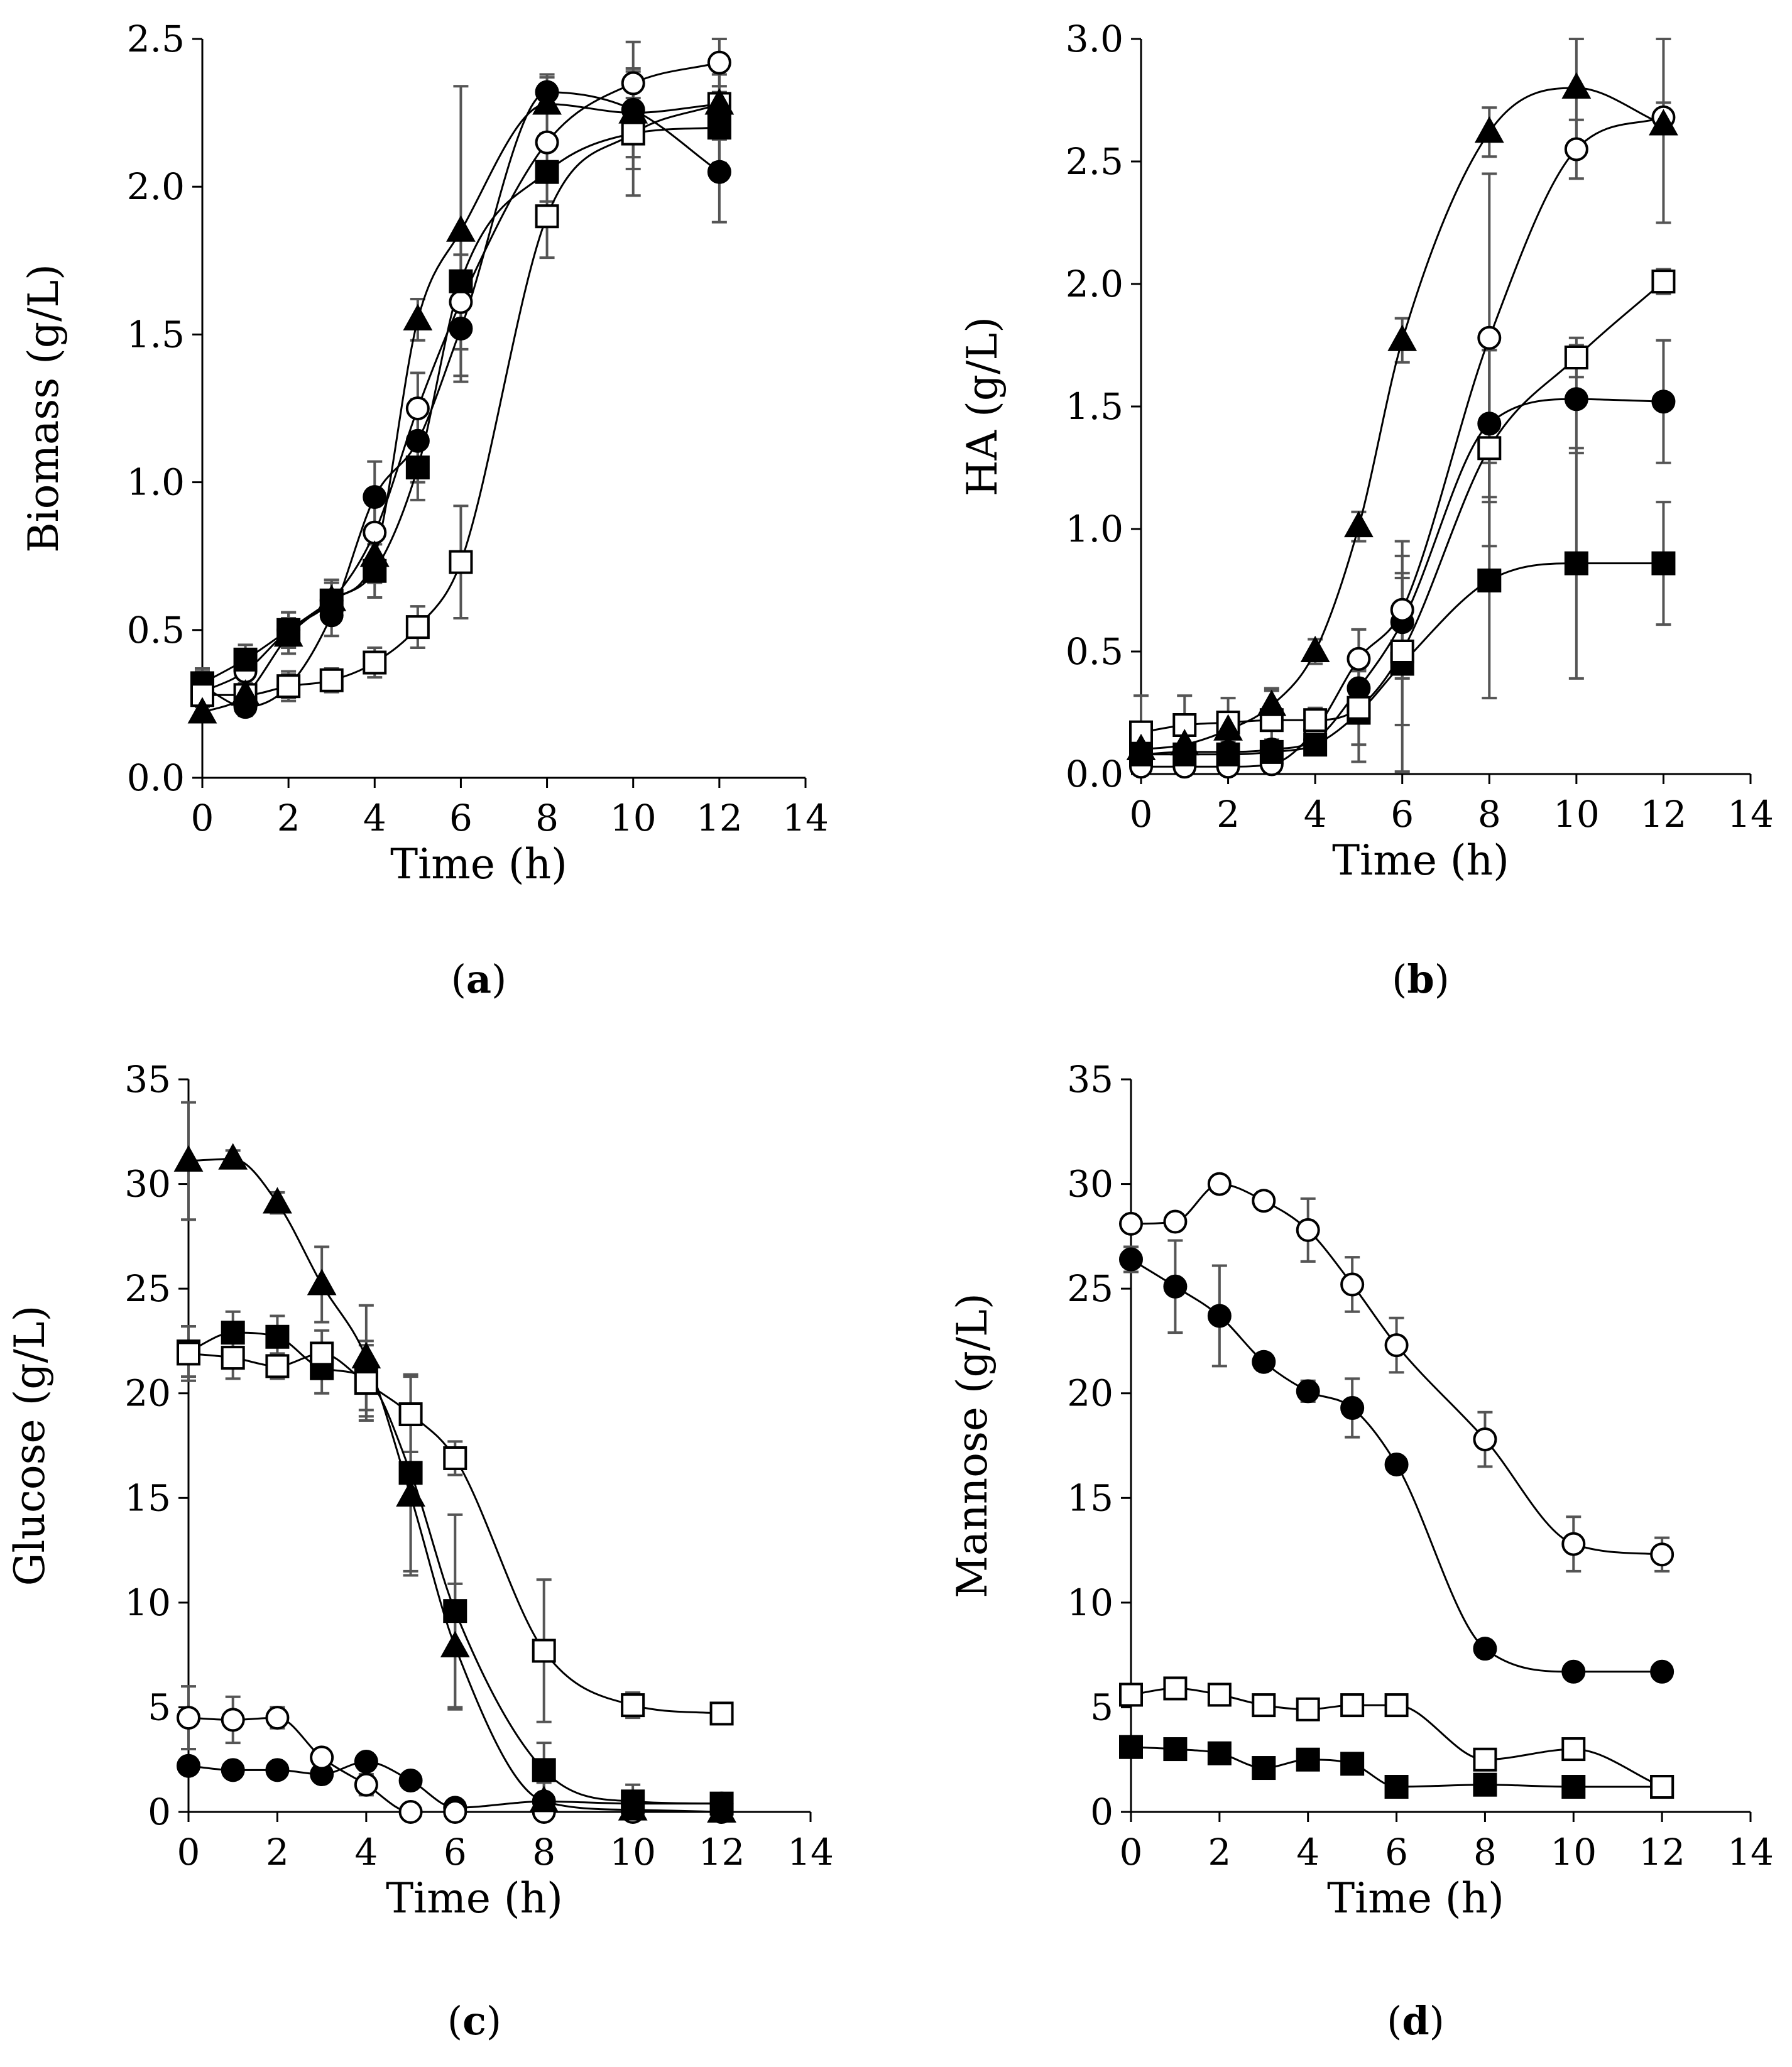  Describe the element at coordinates (1421, 979) in the screenshot. I see `panel-caption: (b)` at that location.